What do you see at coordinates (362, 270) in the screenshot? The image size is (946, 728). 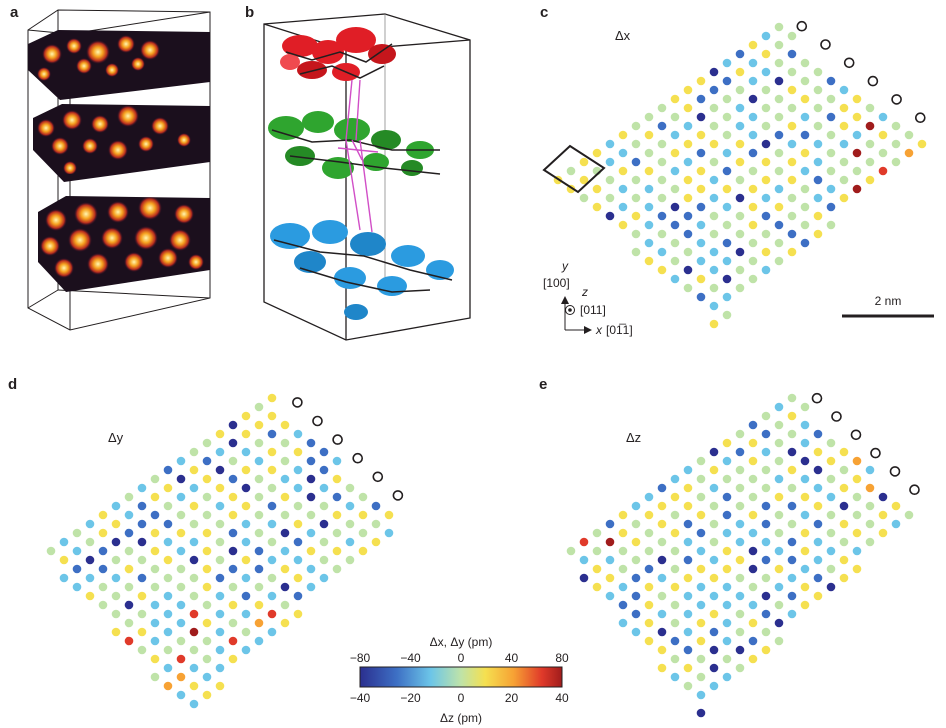 I see `panel-b-blue-layer` at bounding box center [362, 270].